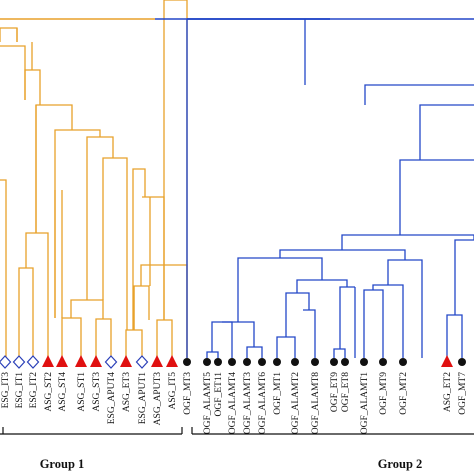 The width and height of the screenshot is (474, 474). What do you see at coordinates (263, 403) in the screenshot?
I see `leaf-label: OGF_ALAMT6` at bounding box center [263, 403].